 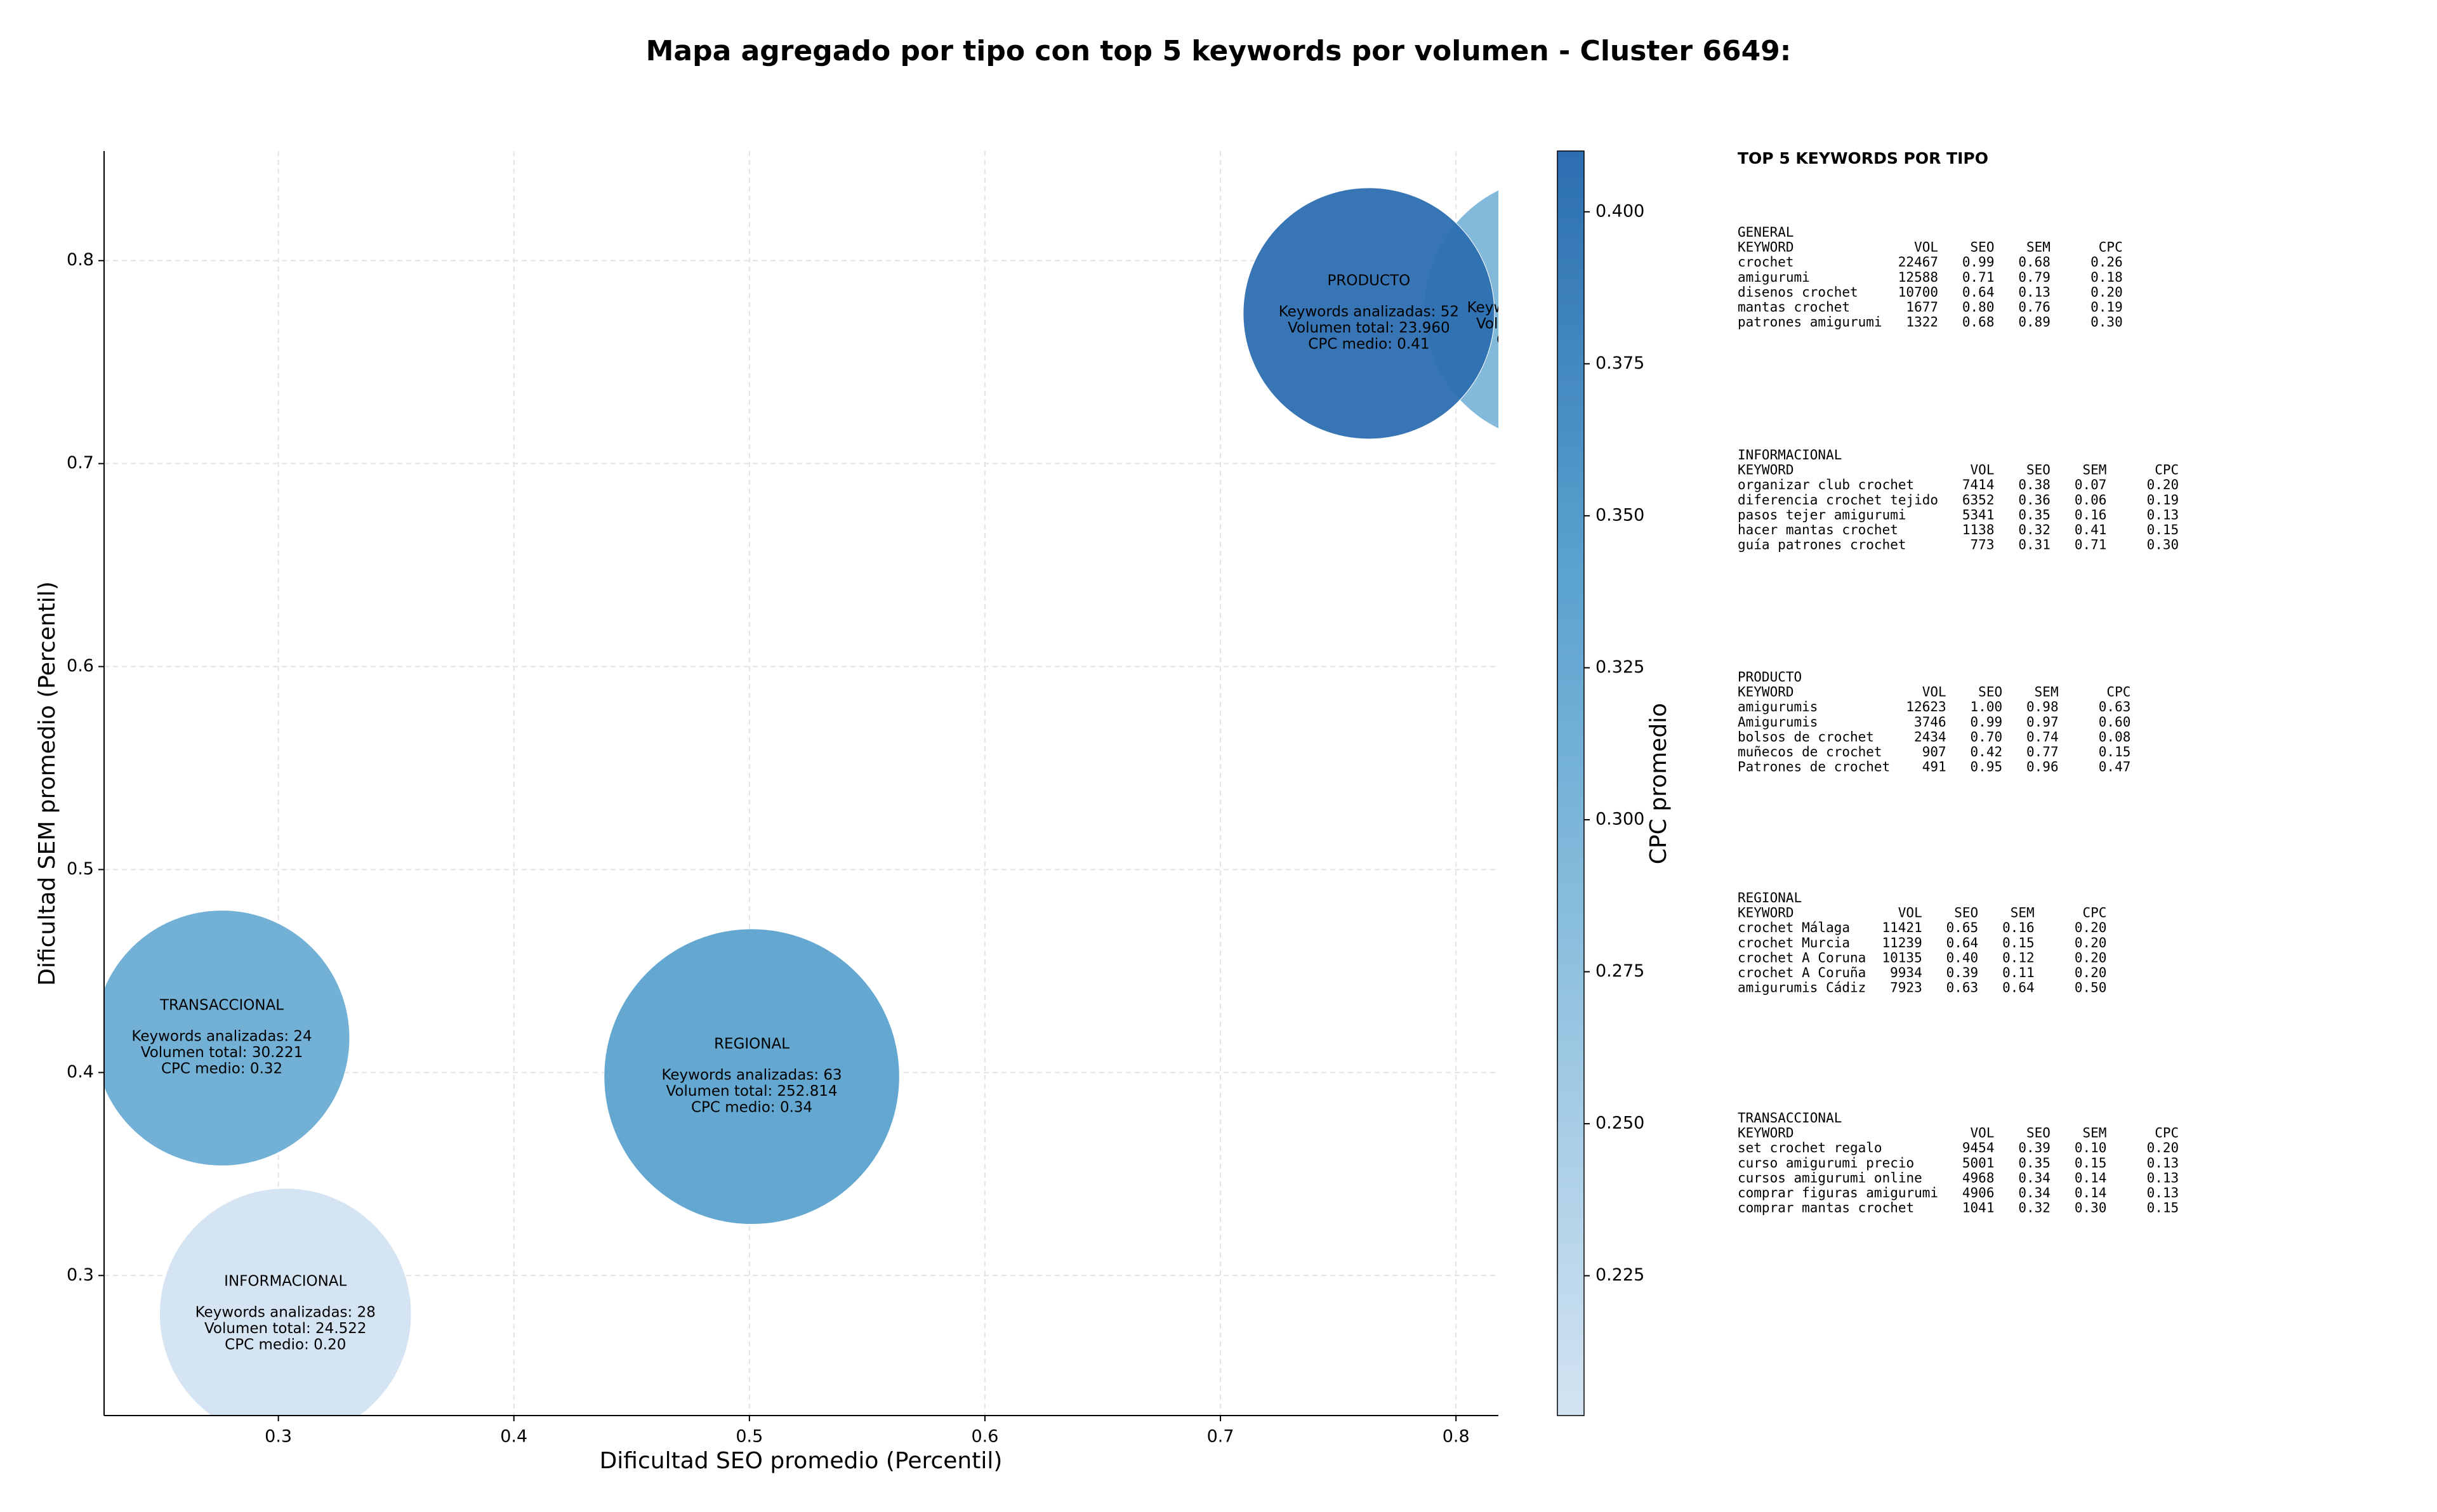 I want to click on y-tick-label: 0.8, so click(x=80, y=260).